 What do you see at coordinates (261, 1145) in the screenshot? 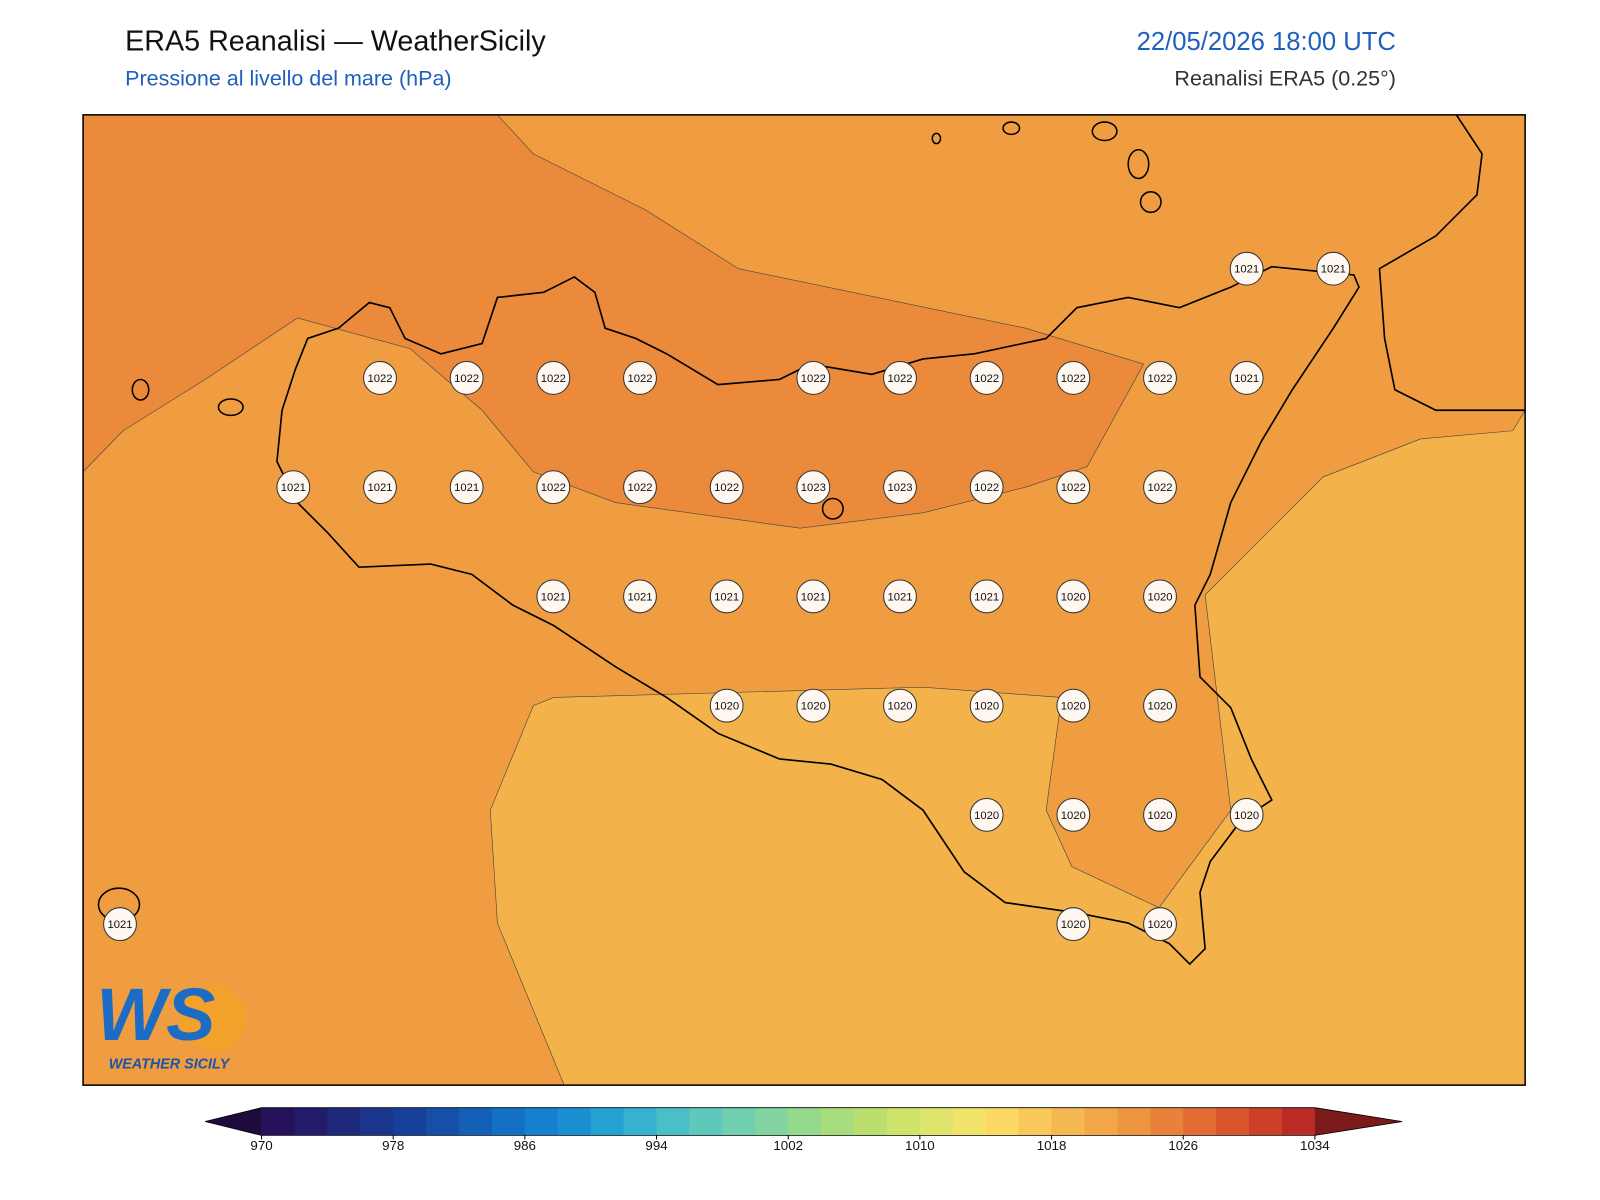
I see `colorbar-tick-label: 970` at bounding box center [261, 1145].